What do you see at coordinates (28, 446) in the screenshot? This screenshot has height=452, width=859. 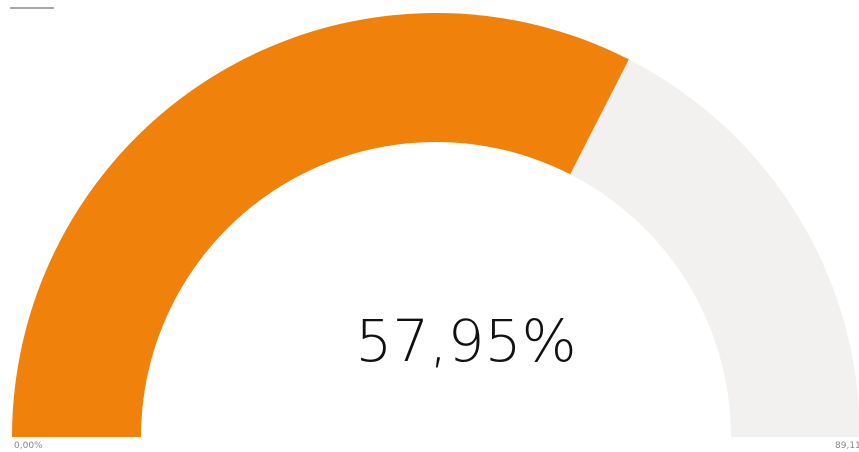 I see `range-label: 0,00%` at bounding box center [28, 446].